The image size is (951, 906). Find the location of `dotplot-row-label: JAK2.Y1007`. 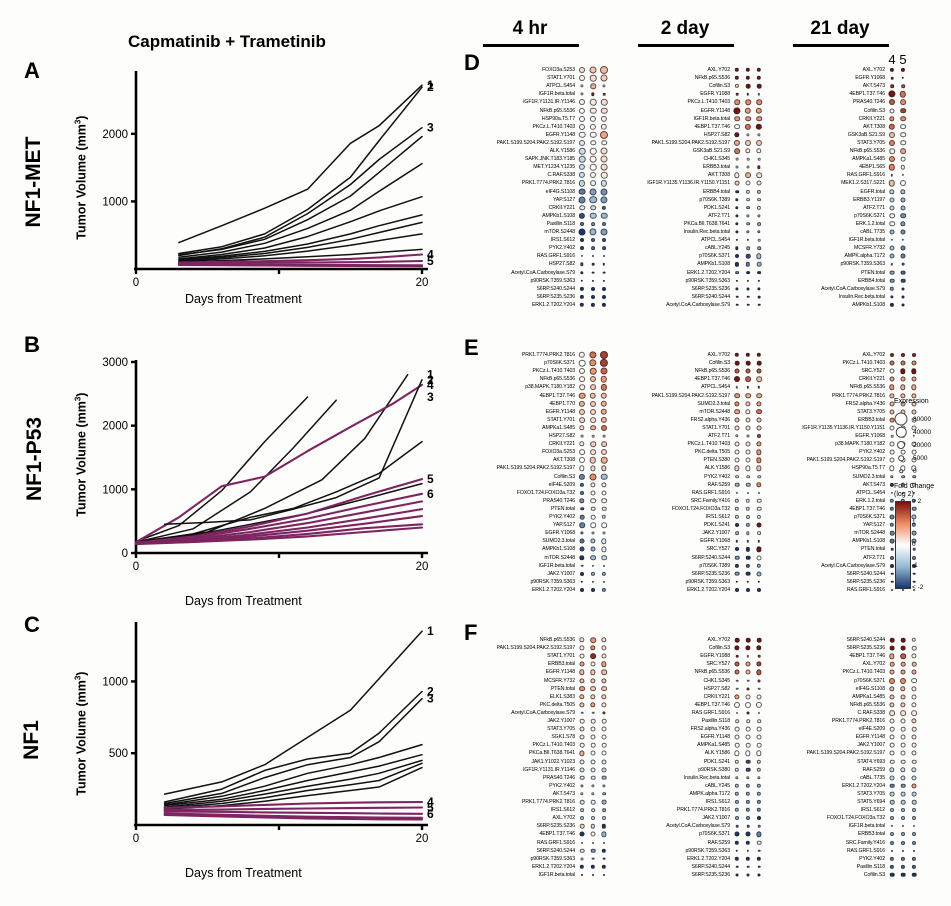

dotplot-row-label: JAK2.Y1007 is located at coordinates (716, 533).